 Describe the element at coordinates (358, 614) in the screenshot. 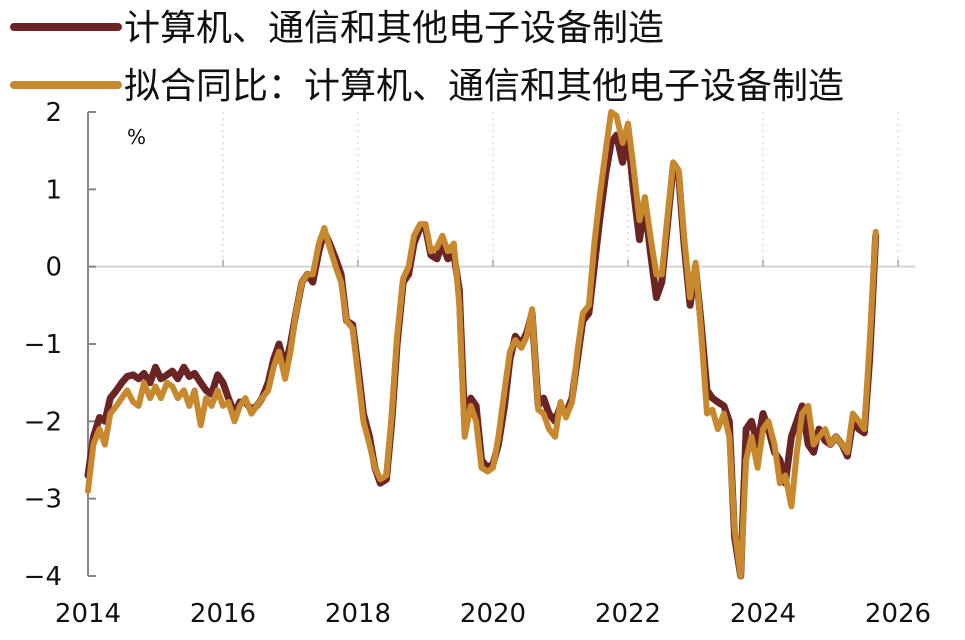

I see `x-tick-label: 2018` at that location.